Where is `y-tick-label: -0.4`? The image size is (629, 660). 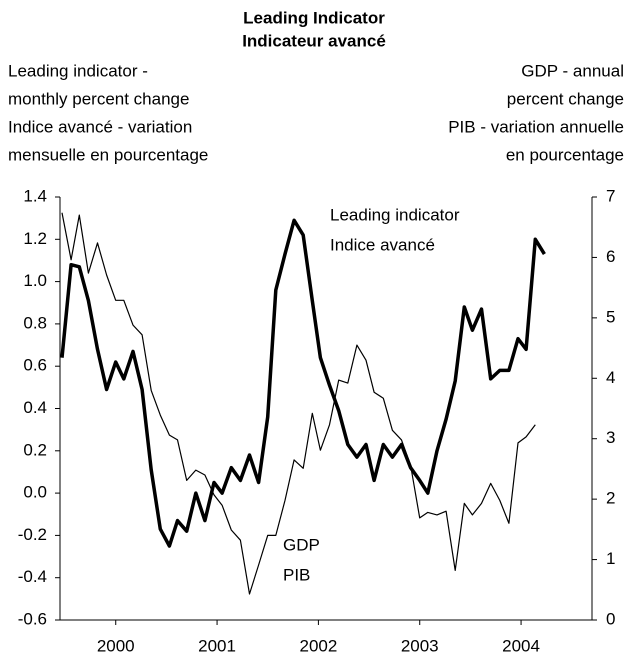
y-tick-label: -0.4 is located at coordinates (32, 576).